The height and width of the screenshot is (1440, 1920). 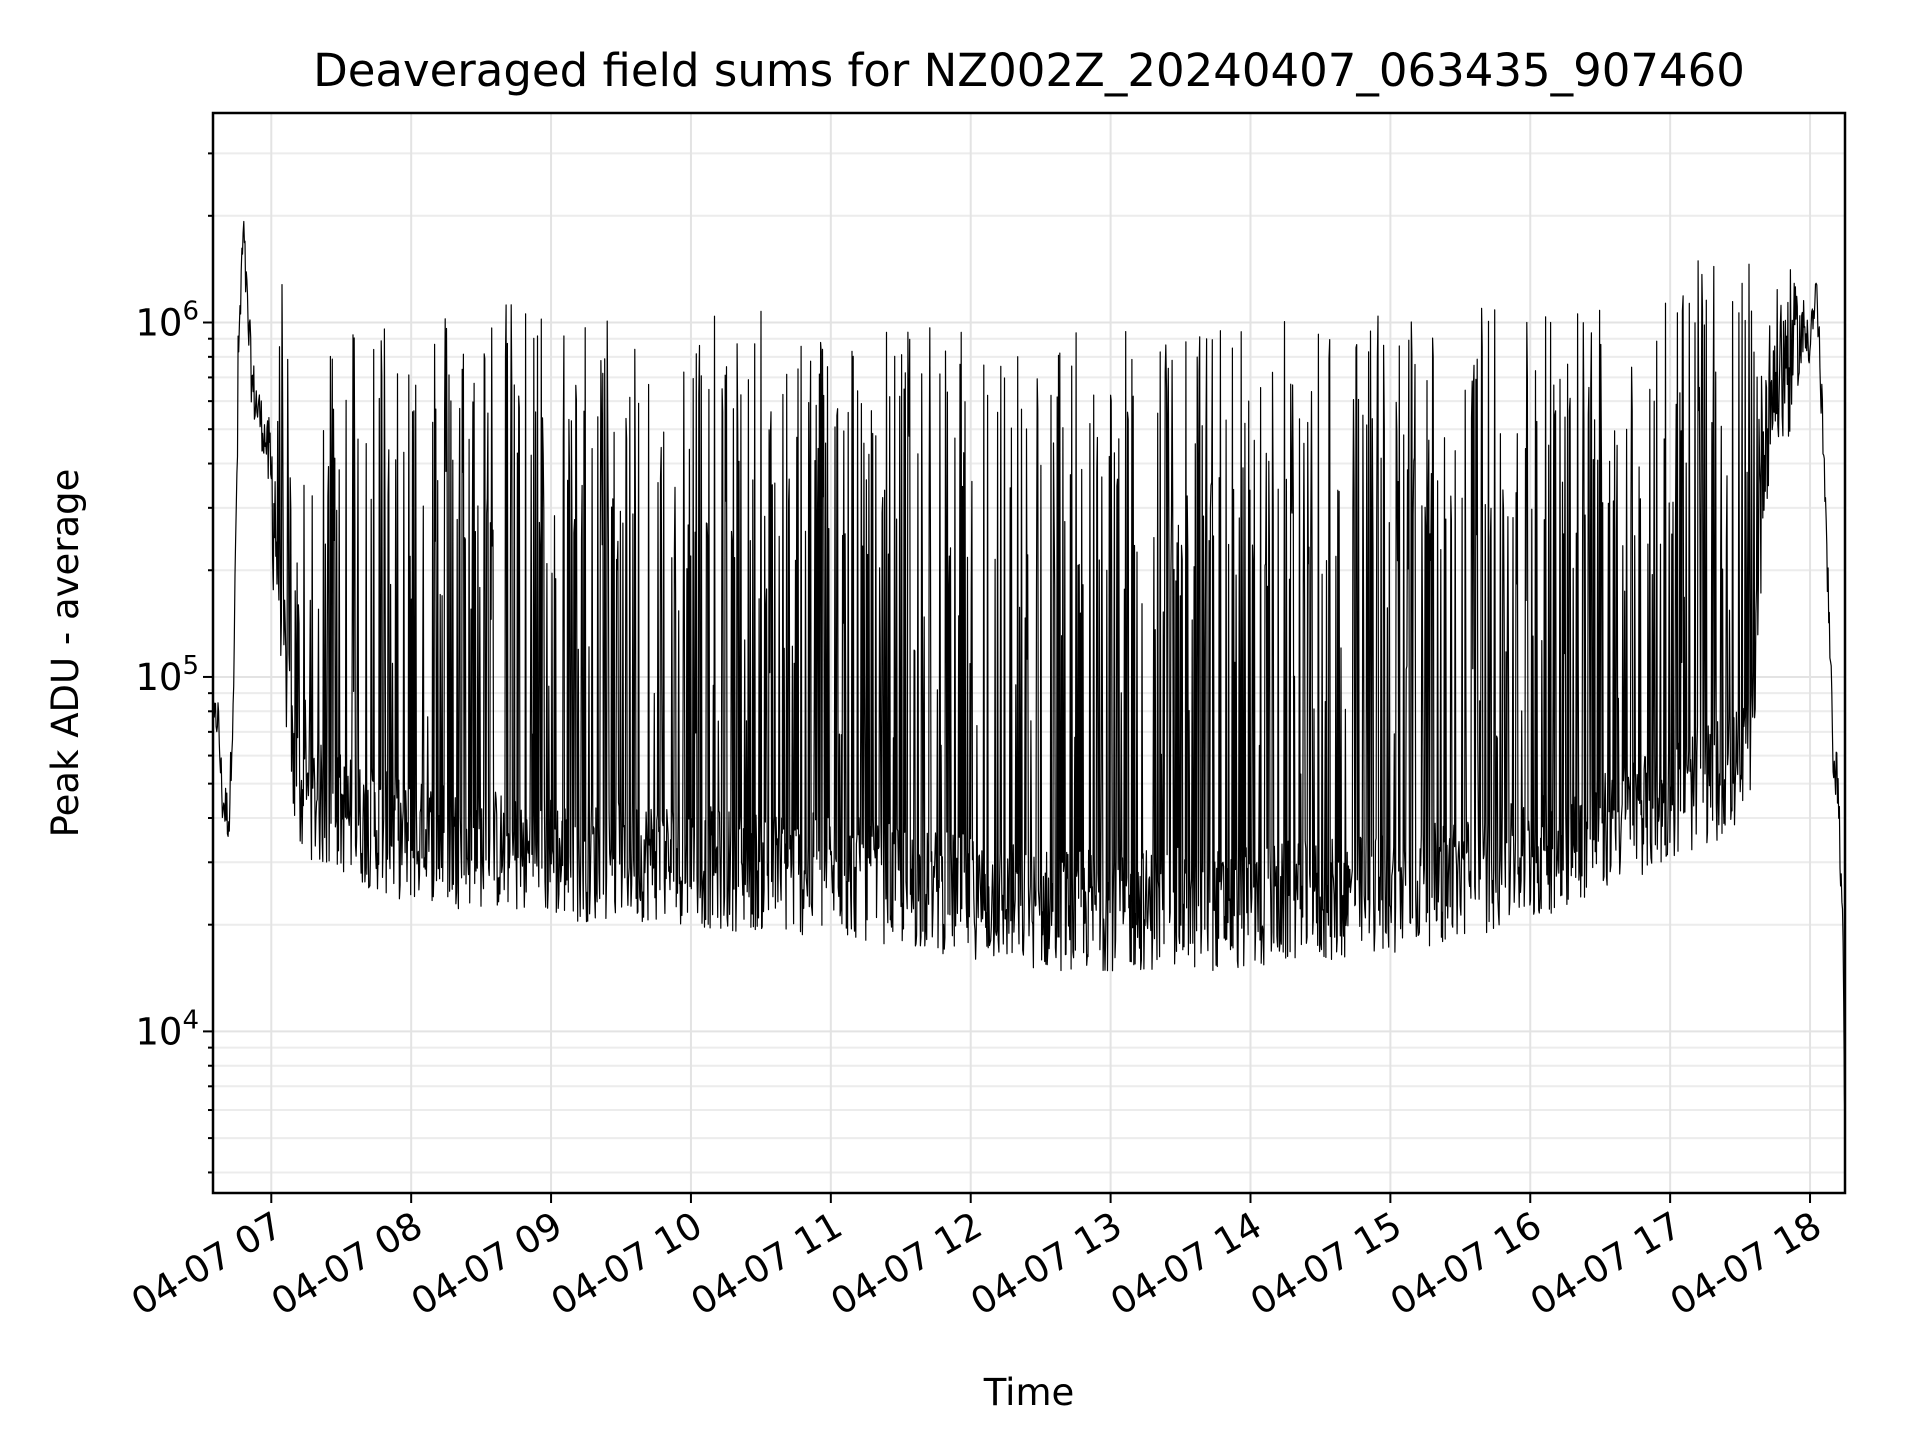 I want to click on y-axis: 104 105 106, so click(x=174, y=663).